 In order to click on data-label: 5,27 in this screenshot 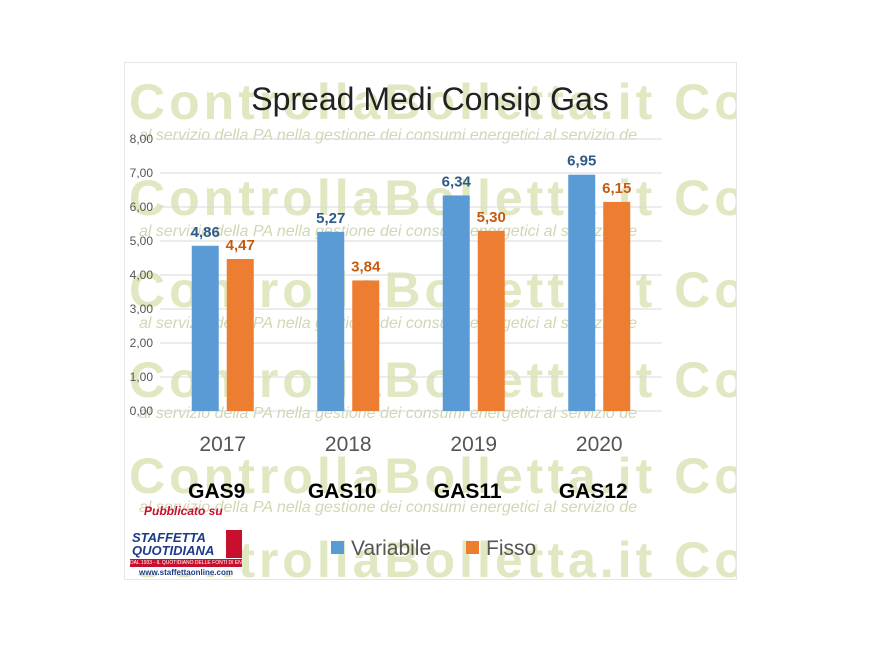, I will do `click(330, 218)`.